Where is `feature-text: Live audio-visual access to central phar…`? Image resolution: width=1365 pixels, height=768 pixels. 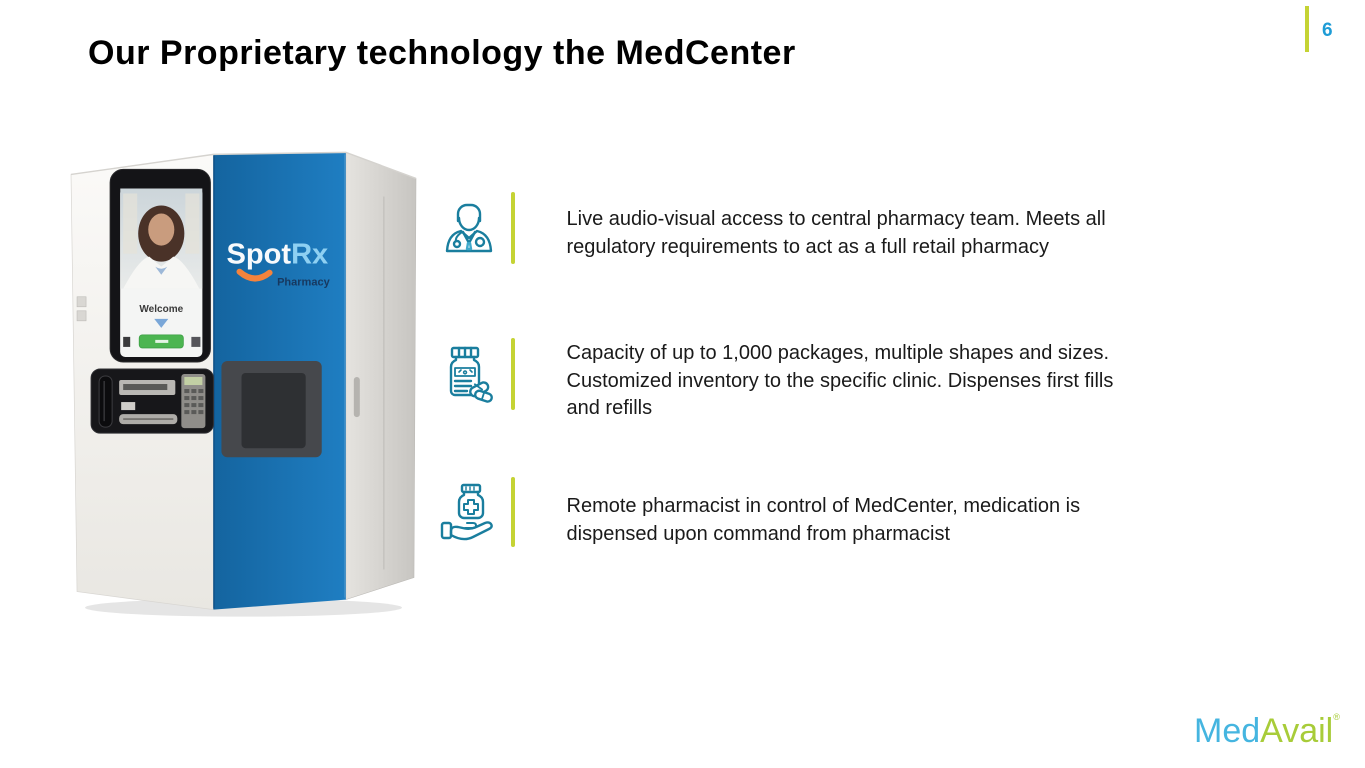
feature-text: Live audio-visual access to central phar… is located at coordinates (836, 233).